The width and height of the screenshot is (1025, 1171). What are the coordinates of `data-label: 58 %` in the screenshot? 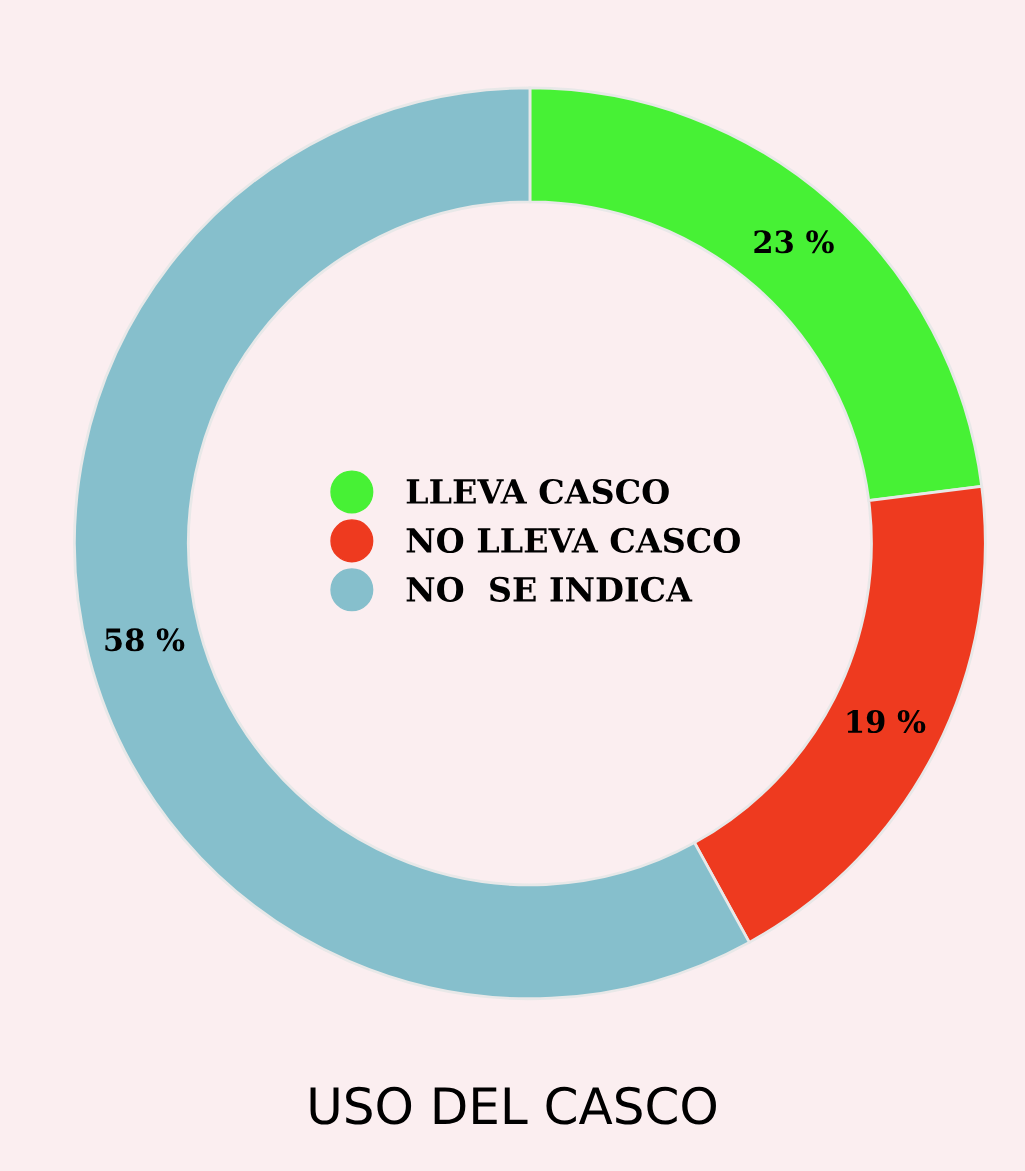 It's located at (145, 640).